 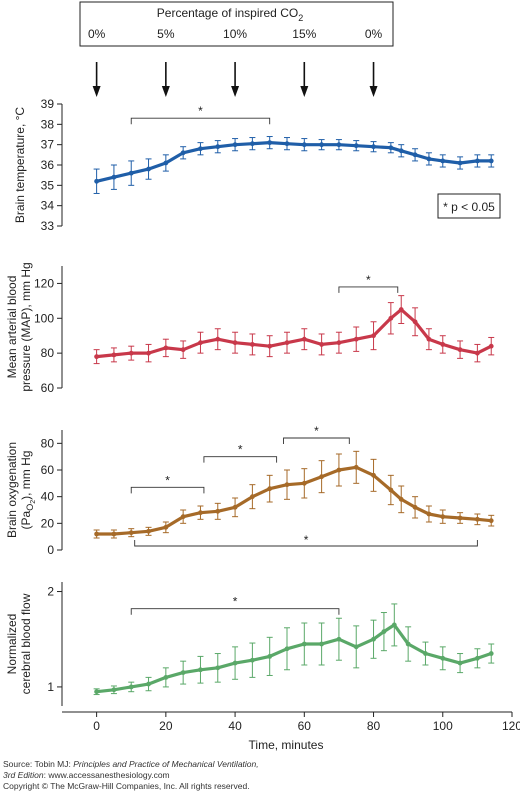 I want to click on co2-phase-label: 10%, so click(x=235, y=34).